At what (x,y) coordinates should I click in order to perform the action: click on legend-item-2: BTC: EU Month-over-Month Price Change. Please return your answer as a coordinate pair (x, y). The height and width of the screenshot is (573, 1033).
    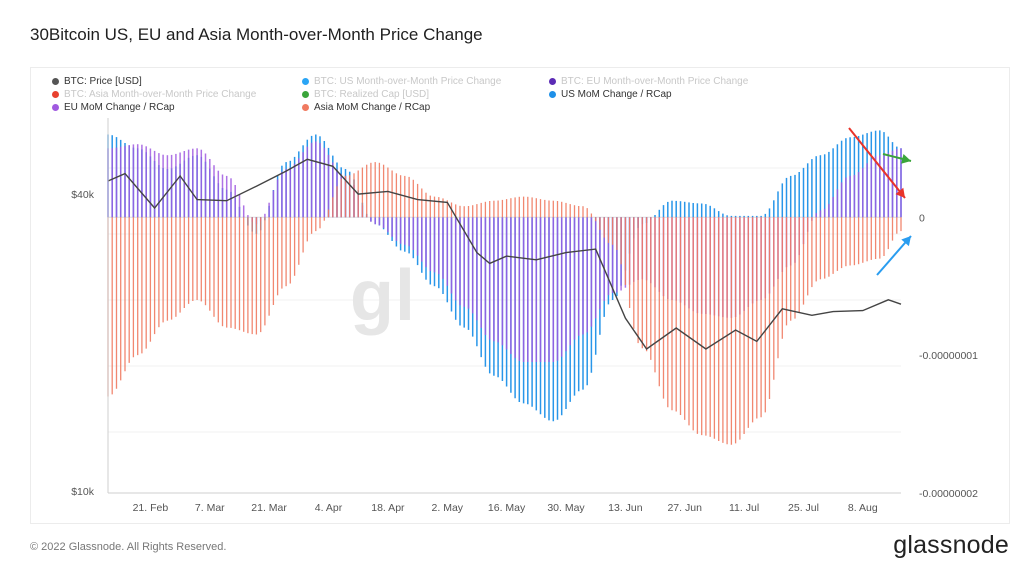
    Looking at the image, I should click on (648, 81).